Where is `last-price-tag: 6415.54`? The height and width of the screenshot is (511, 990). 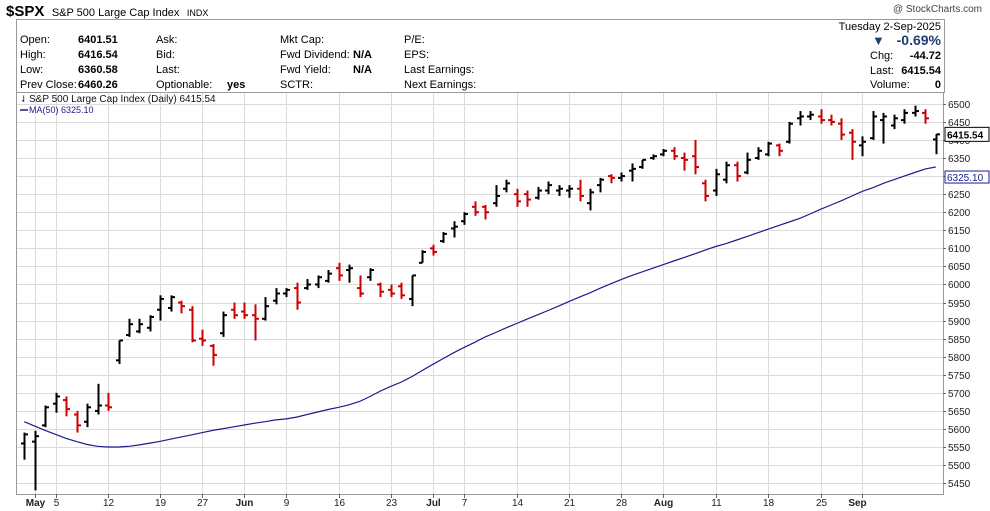 last-price-tag: 6415.54 is located at coordinates (965, 135).